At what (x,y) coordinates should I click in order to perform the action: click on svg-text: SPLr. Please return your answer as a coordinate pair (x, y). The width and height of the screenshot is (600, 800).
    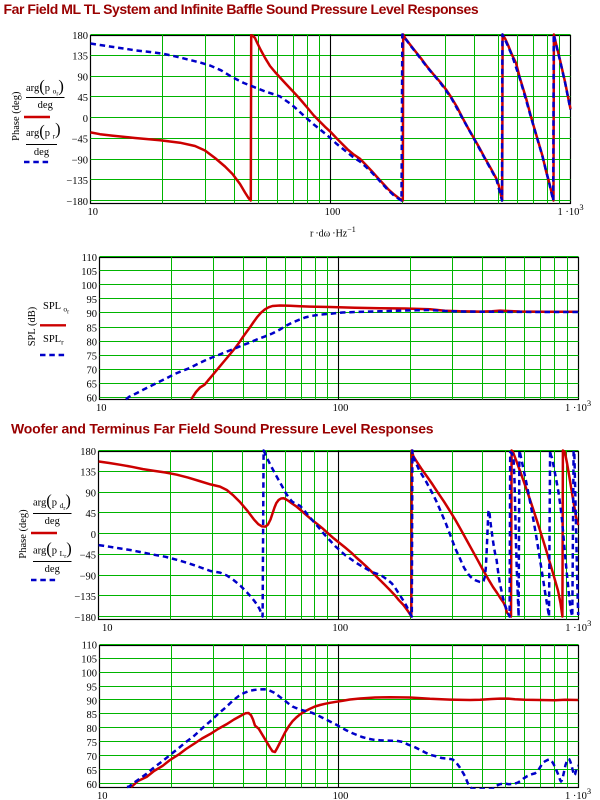
    Looking at the image, I should click on (53, 340).